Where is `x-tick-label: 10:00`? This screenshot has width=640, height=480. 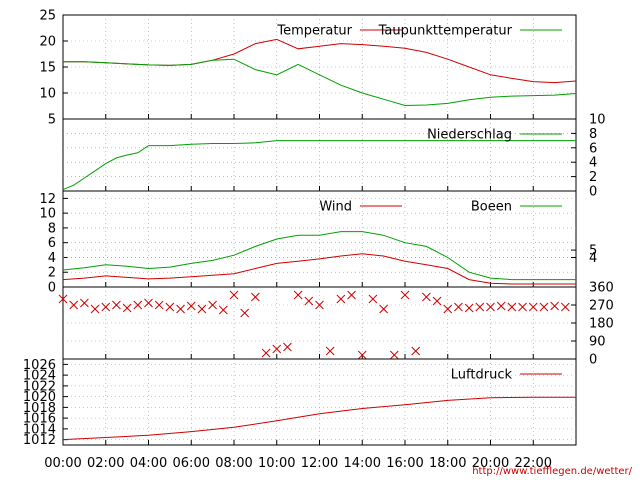 x-tick-label: 10:00 is located at coordinates (276, 463).